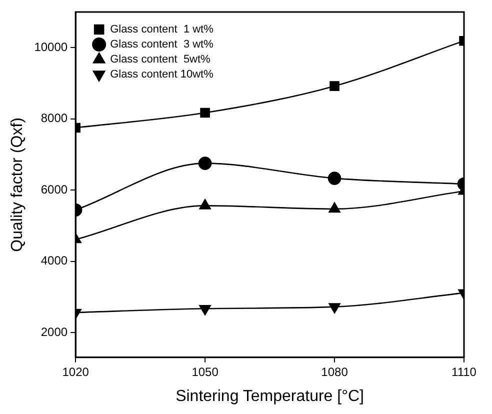 The width and height of the screenshot is (492, 414). I want to click on x-tick-label: 1020, so click(76, 371).